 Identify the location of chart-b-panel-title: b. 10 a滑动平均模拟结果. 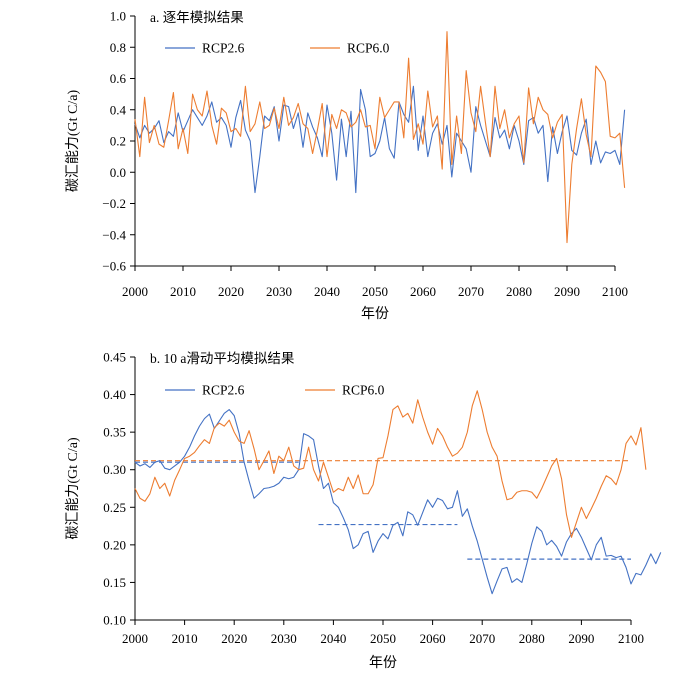
(222, 358).